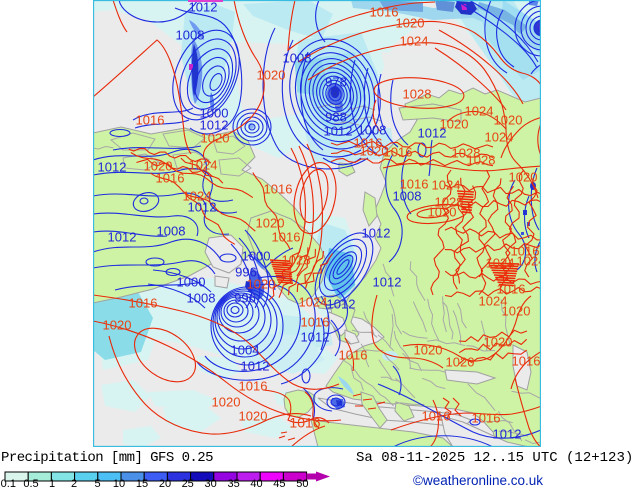  What do you see at coordinates (245, 350) in the screenshot?
I see `svg-text: 1004` at bounding box center [245, 350].